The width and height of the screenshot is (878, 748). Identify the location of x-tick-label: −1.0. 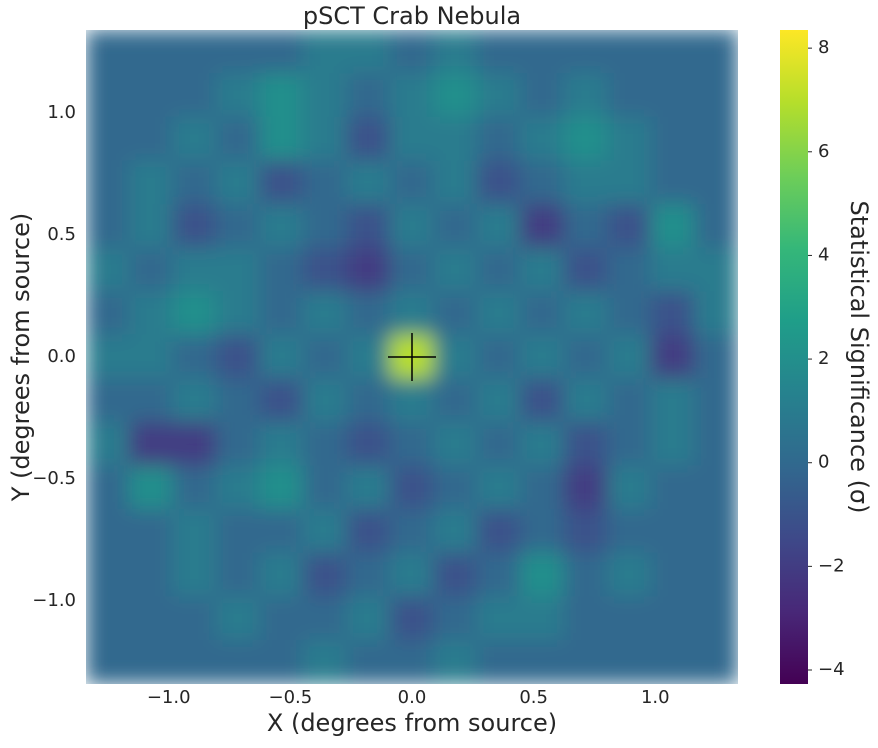
(169, 697).